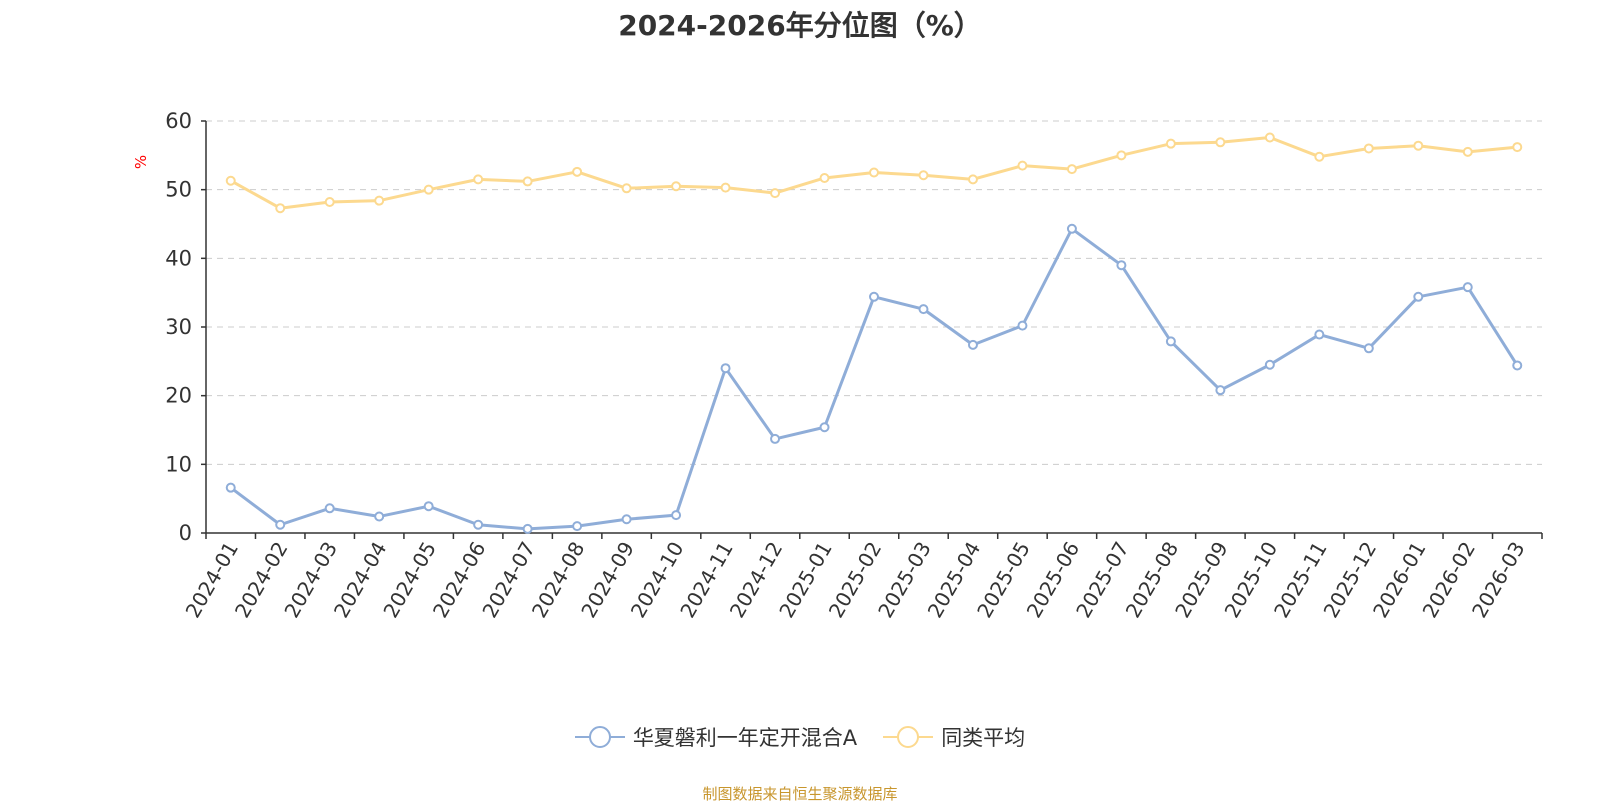 The height and width of the screenshot is (804, 1600). What do you see at coordinates (800, 25) in the screenshot?
I see `chart-title: 2024-2026年分位图（%）` at bounding box center [800, 25].